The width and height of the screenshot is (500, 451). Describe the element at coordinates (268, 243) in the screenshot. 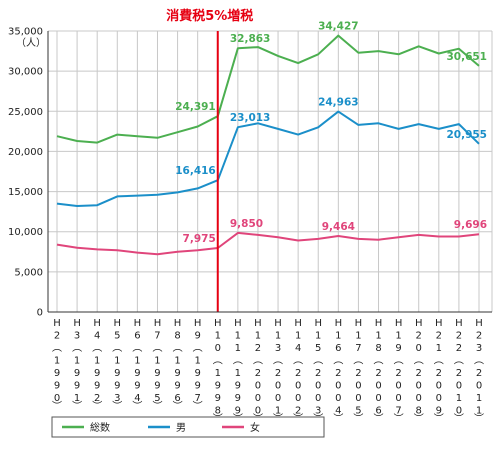

I see `series-line-女` at that location.